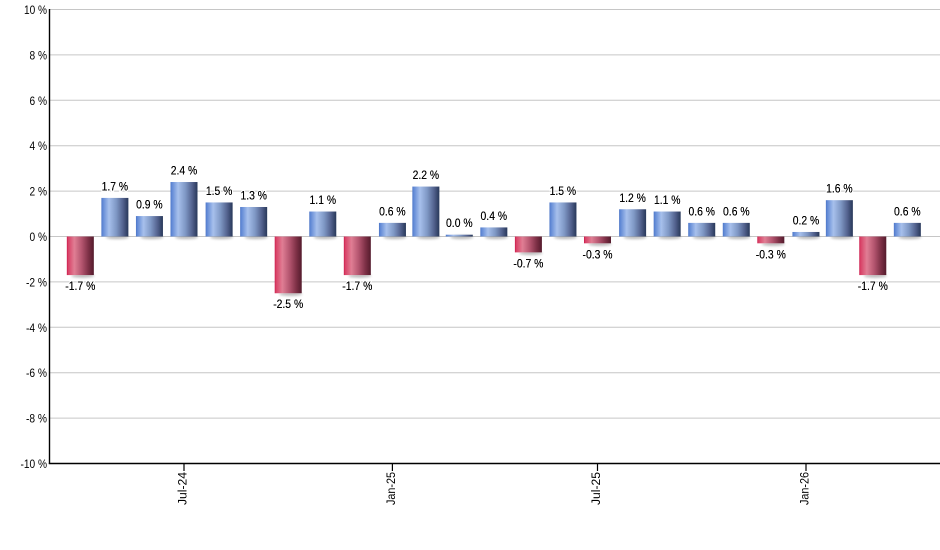 Image resolution: width=940 pixels, height=550 pixels. Describe the element at coordinates (149, 205) in the screenshot. I see `svg-text: 0.9 %` at that location.